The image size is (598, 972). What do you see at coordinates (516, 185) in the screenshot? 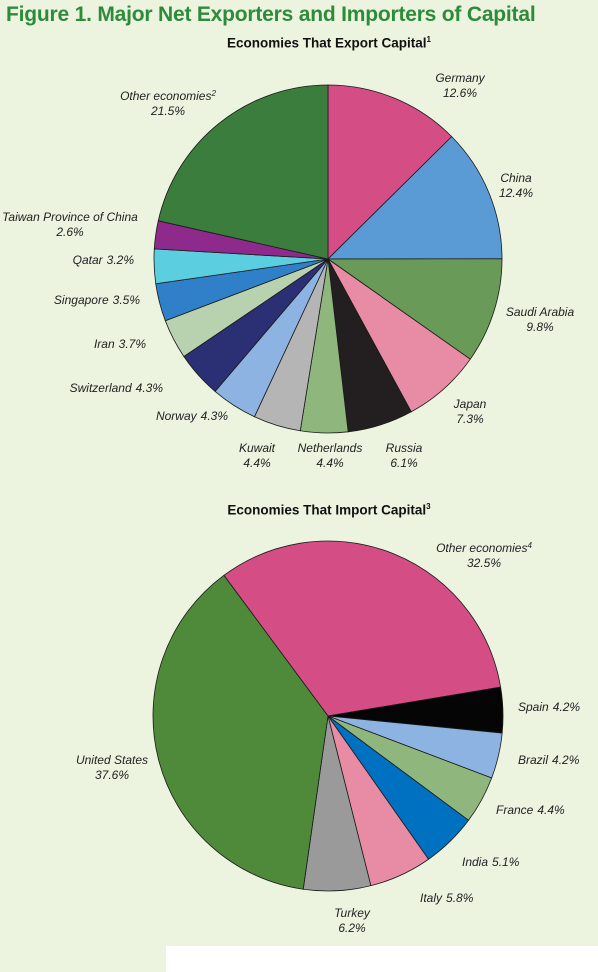
I see `exporters-label-china: China 12.4%` at bounding box center [516, 185].